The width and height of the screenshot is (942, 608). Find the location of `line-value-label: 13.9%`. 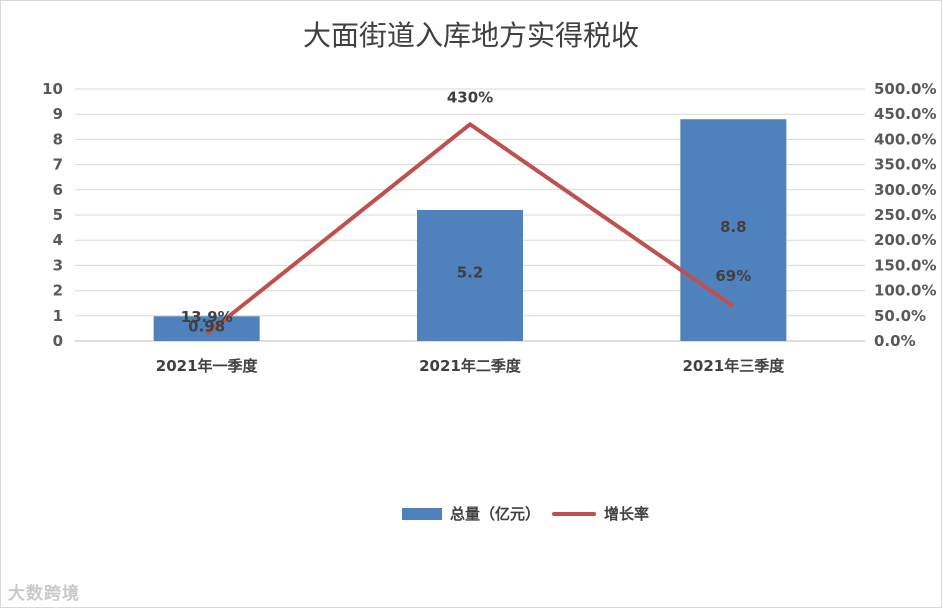

line-value-label: 13.9% is located at coordinates (207, 317).